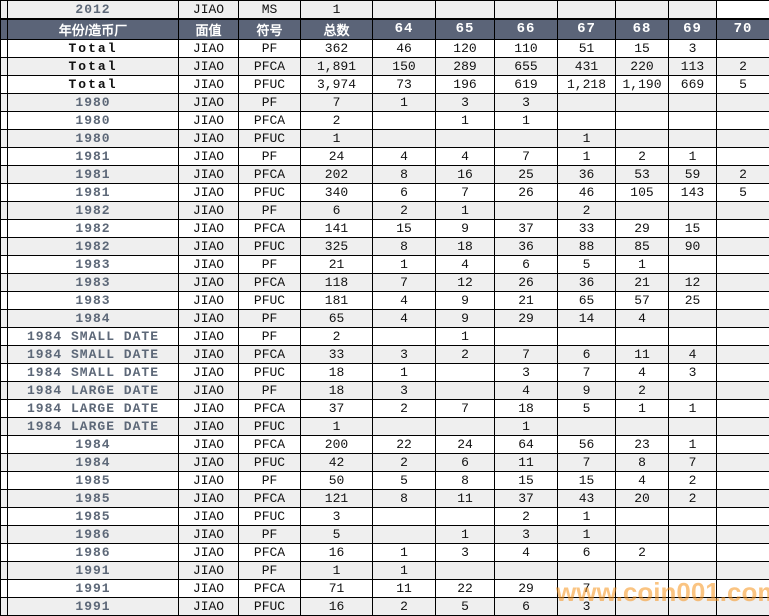 This screenshot has height=616, width=769. What do you see at coordinates (692, 174) in the screenshot?
I see `grade-count-cell: 59` at bounding box center [692, 174].